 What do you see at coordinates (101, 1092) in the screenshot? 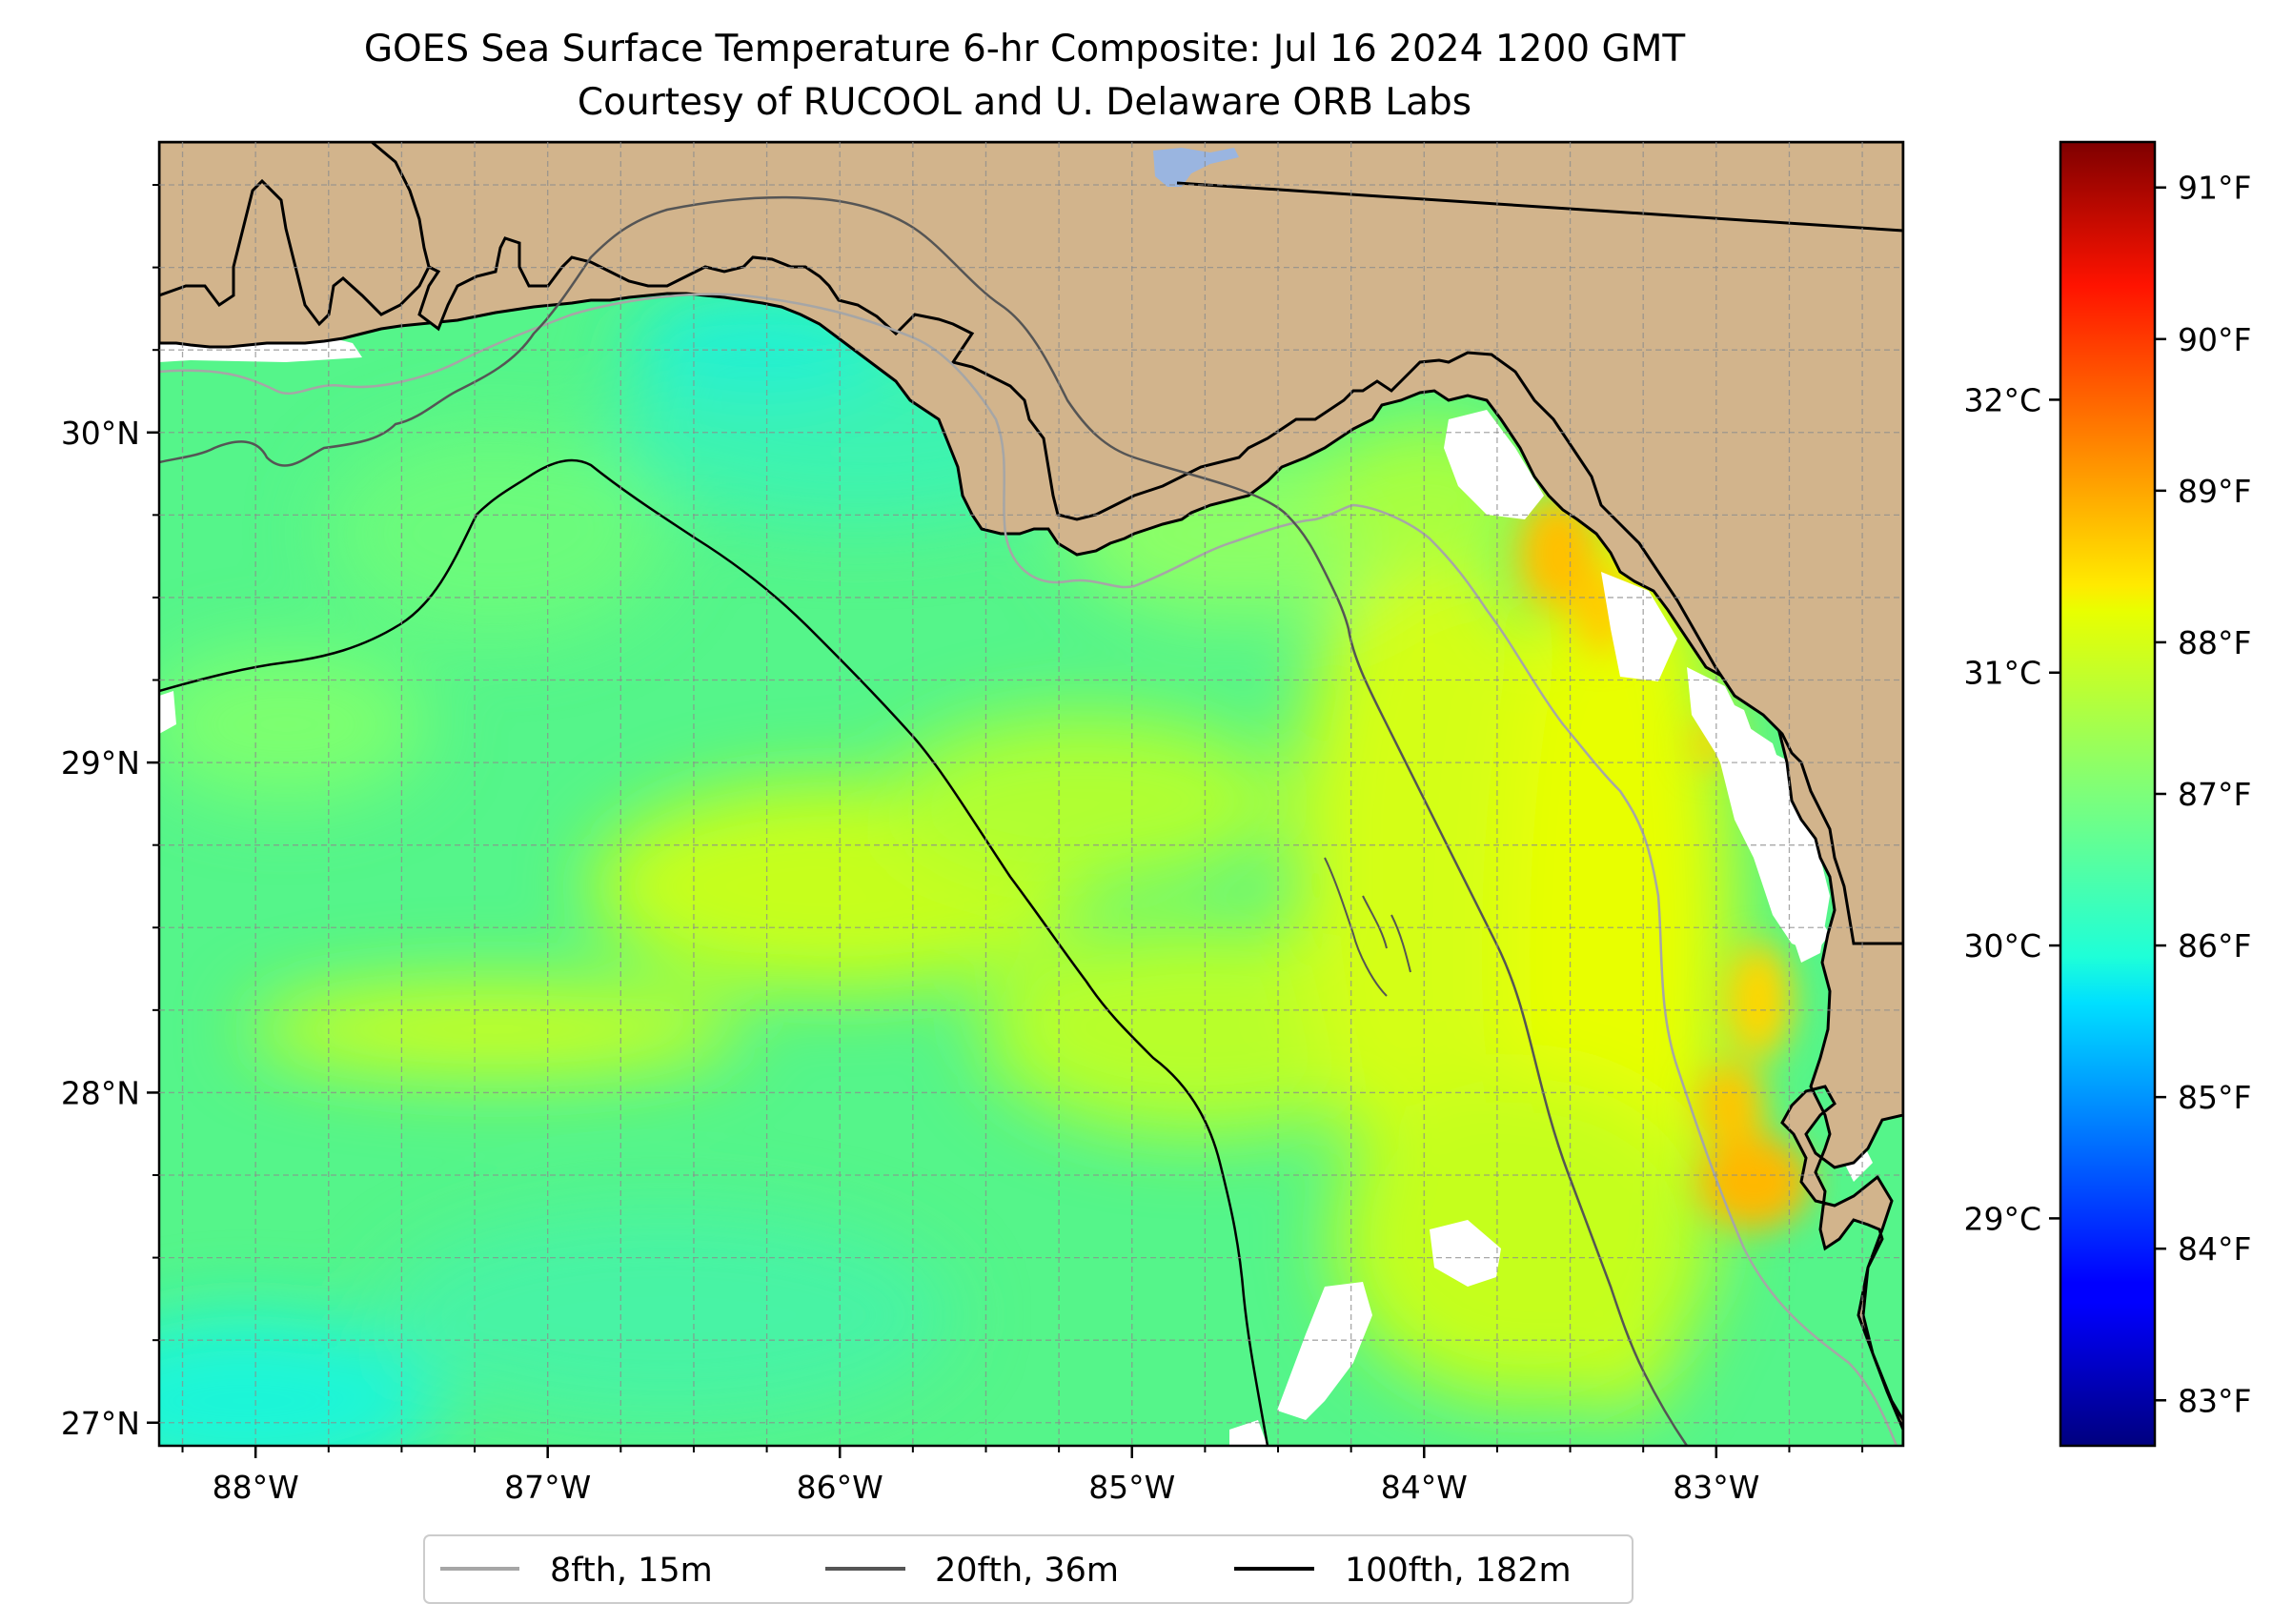
I see `lat-tick-label: 28°N` at bounding box center [101, 1092].